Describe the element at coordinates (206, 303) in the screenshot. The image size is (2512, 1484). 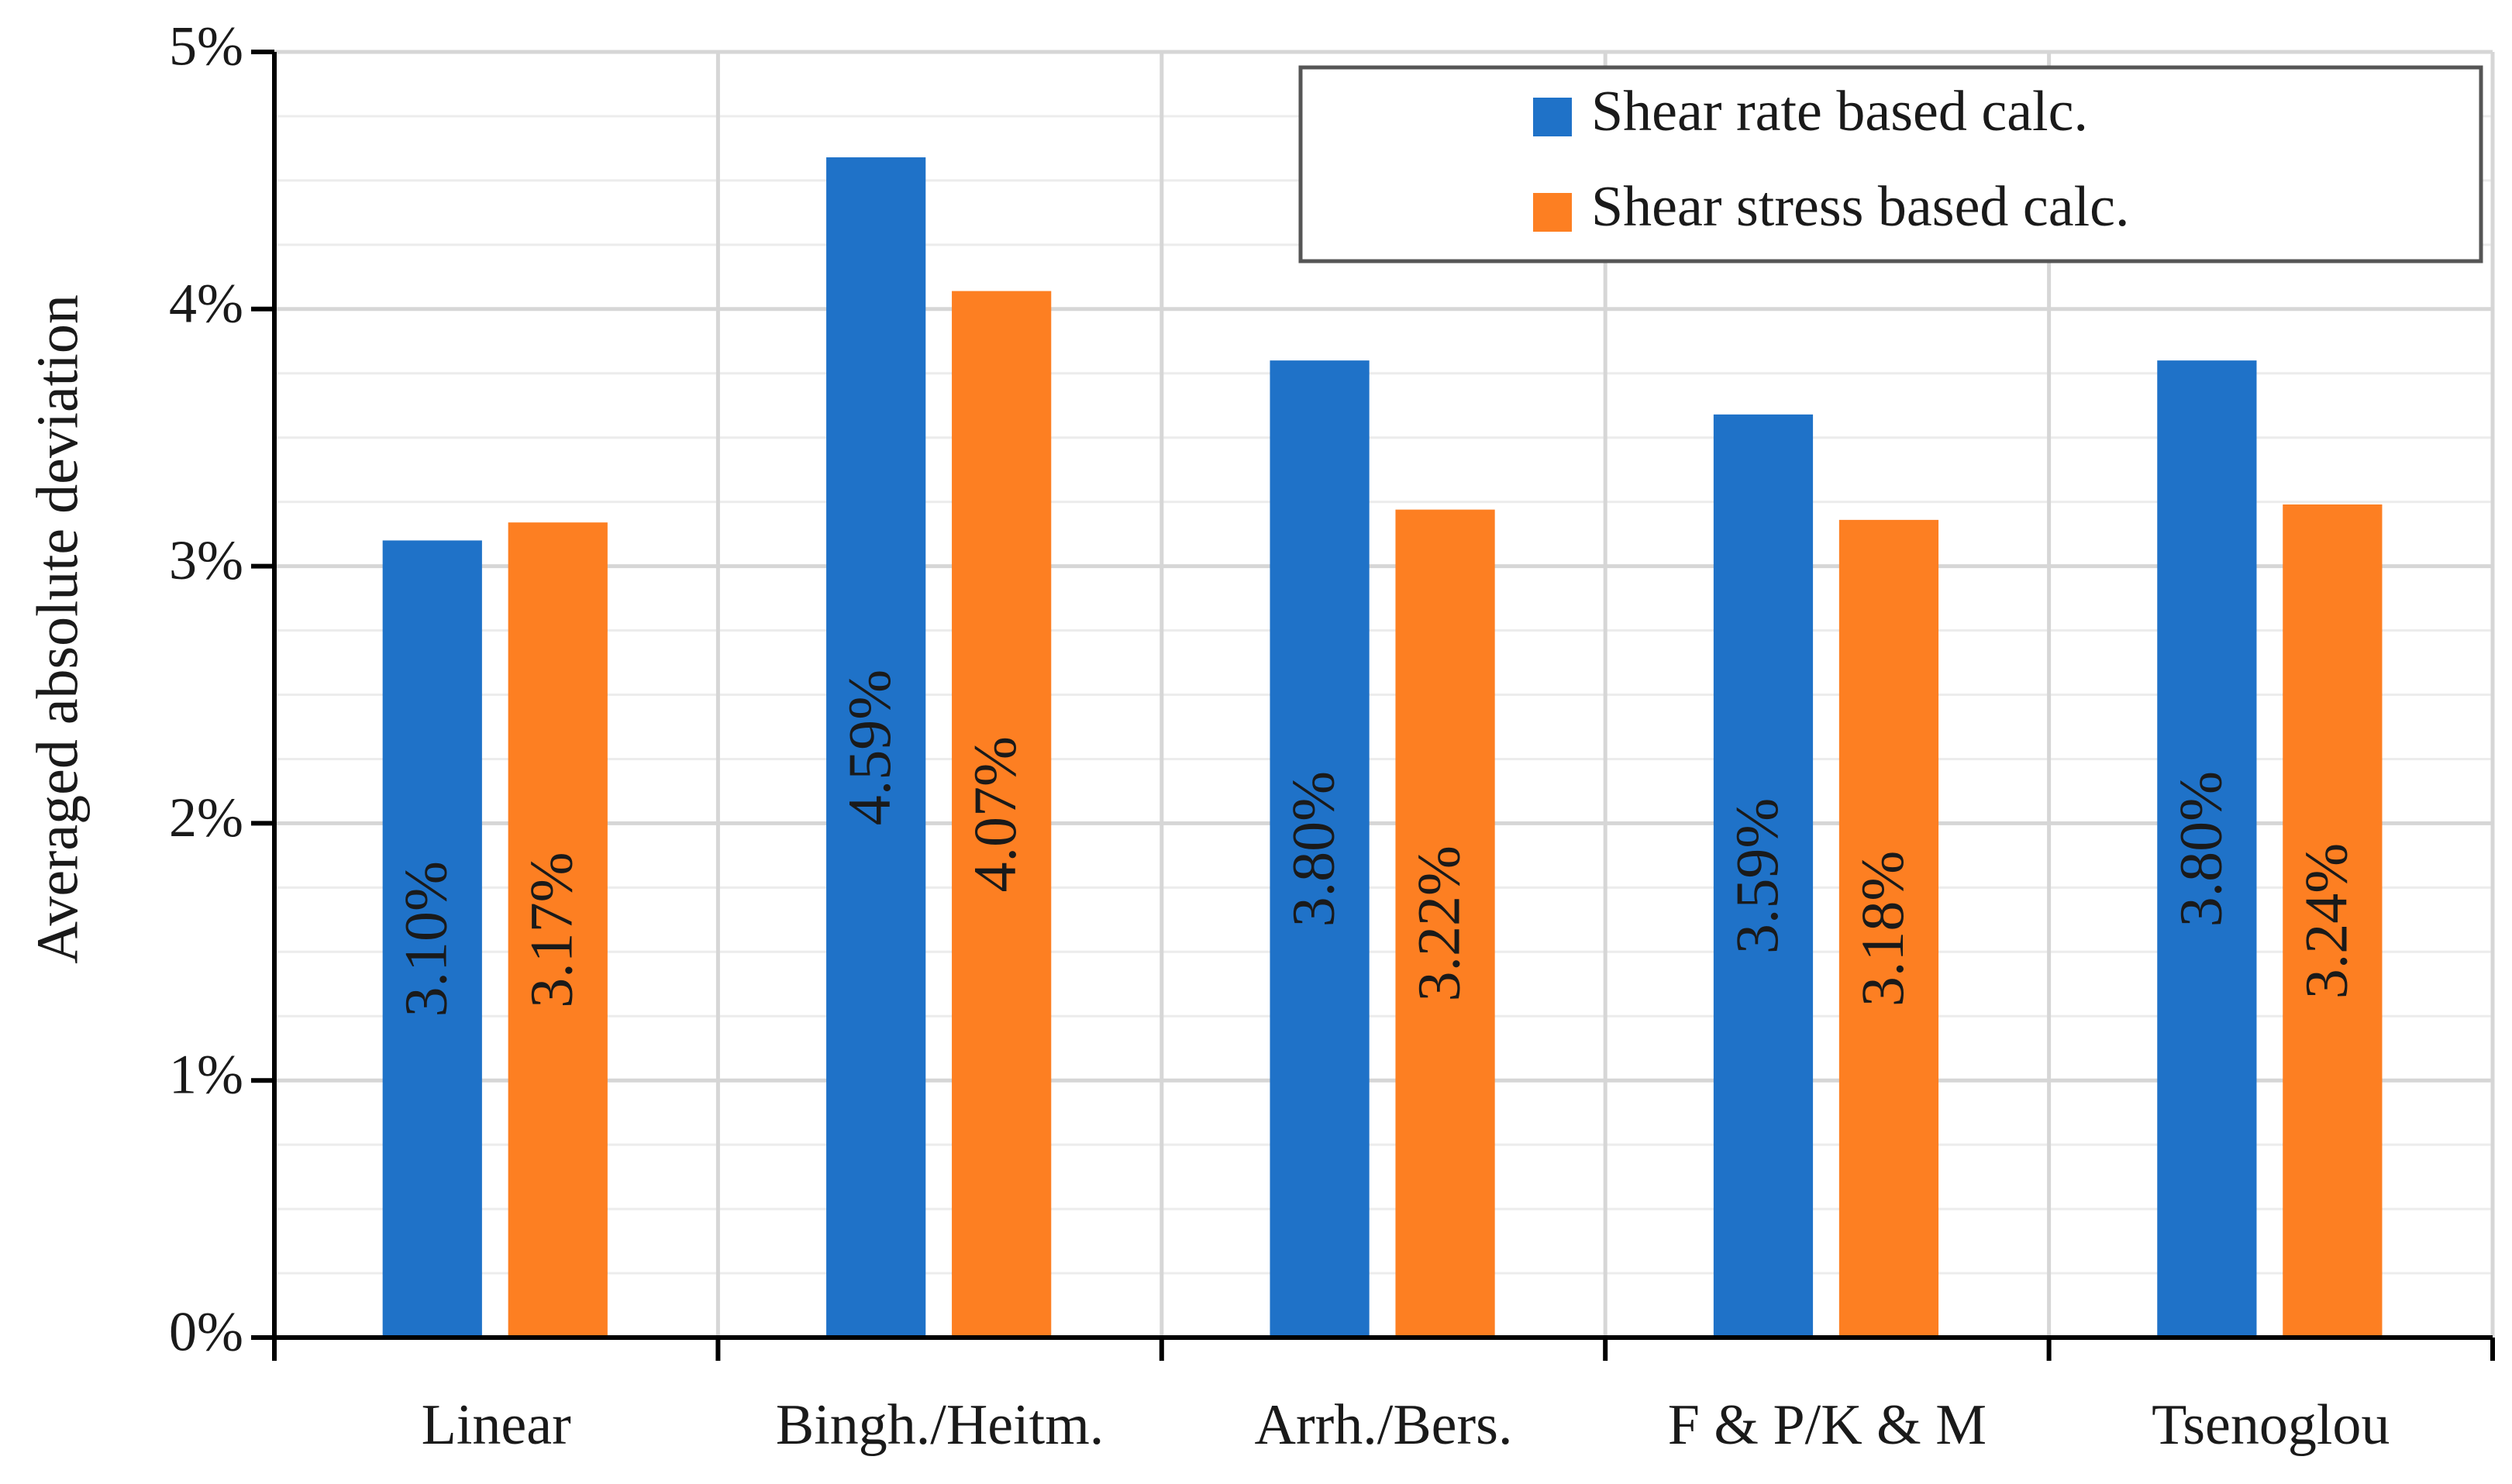
I see `y-tick-label: 4%` at that location.